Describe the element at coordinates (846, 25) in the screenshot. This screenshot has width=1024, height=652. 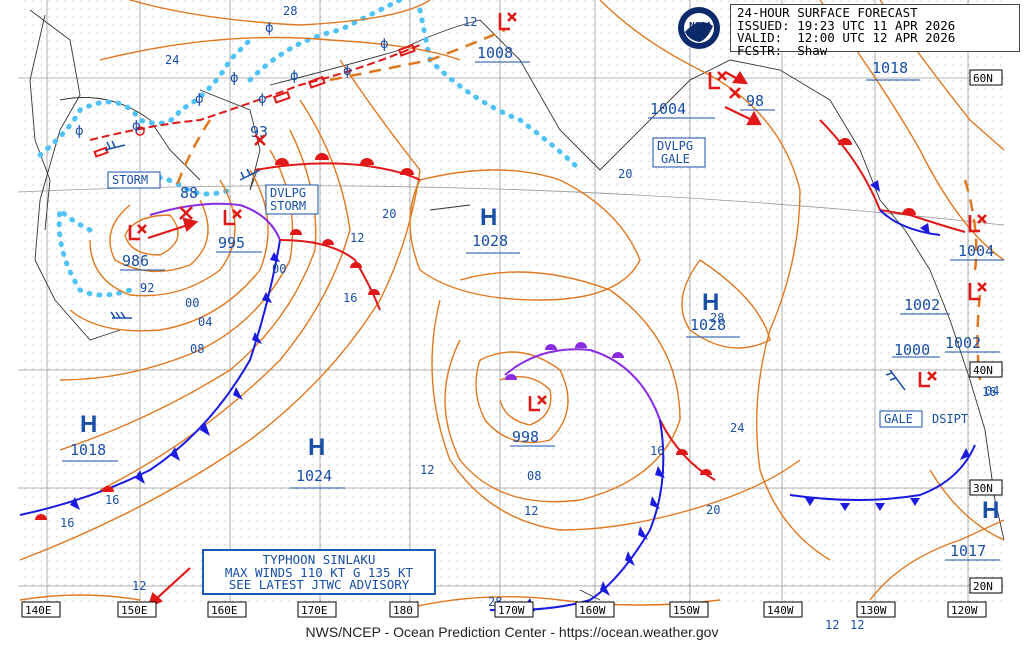
I see `issued-time: ISSUED: 19:23 UTC 11 APR 2026` at that location.